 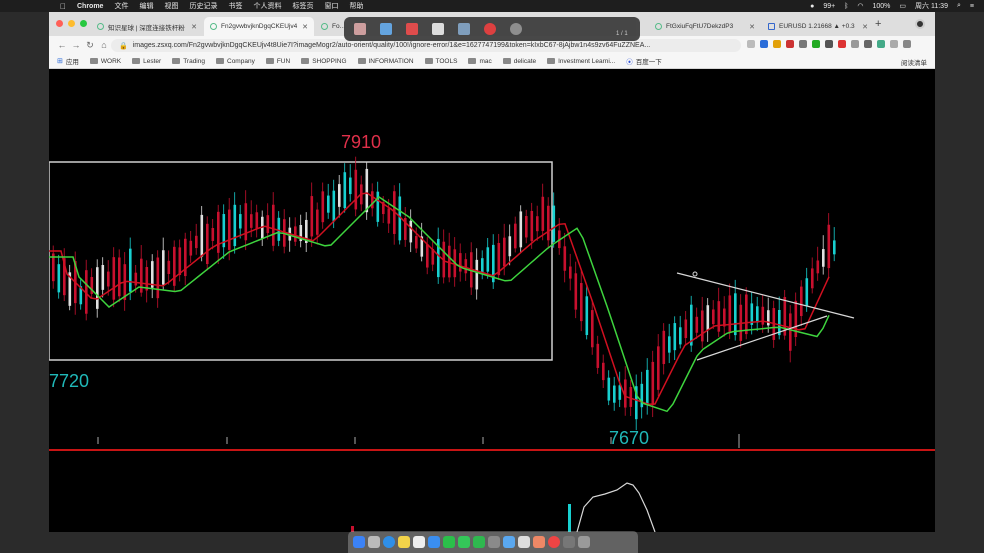 What do you see at coordinates (958, 5) in the screenshot?
I see `spotlight-icon: ⌕` at bounding box center [958, 5].